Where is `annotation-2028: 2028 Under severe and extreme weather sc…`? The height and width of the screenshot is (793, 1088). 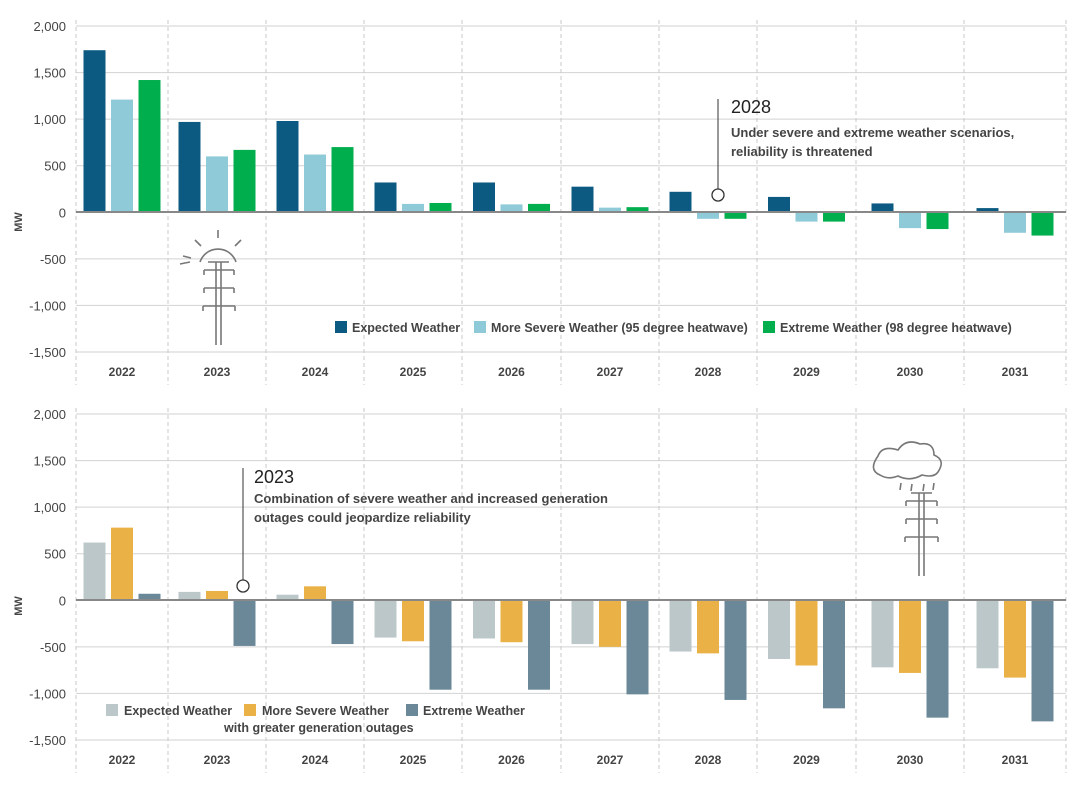
annotation-2028: 2028 Under severe and extreme weather sc… is located at coordinates (862, 149).